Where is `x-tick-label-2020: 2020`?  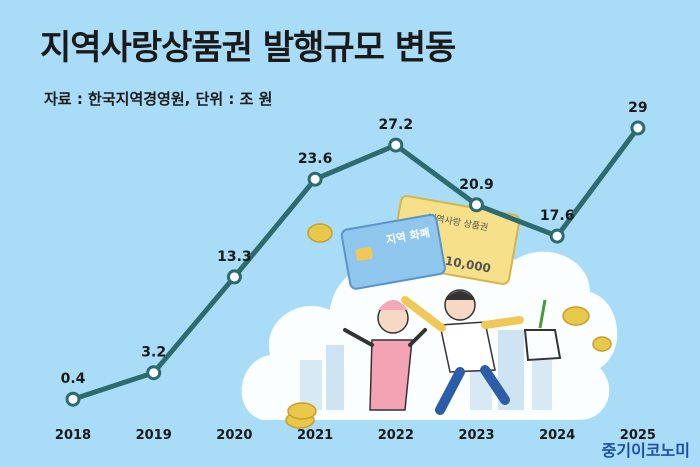
x-tick-label-2020: 2020 is located at coordinates (234, 435).